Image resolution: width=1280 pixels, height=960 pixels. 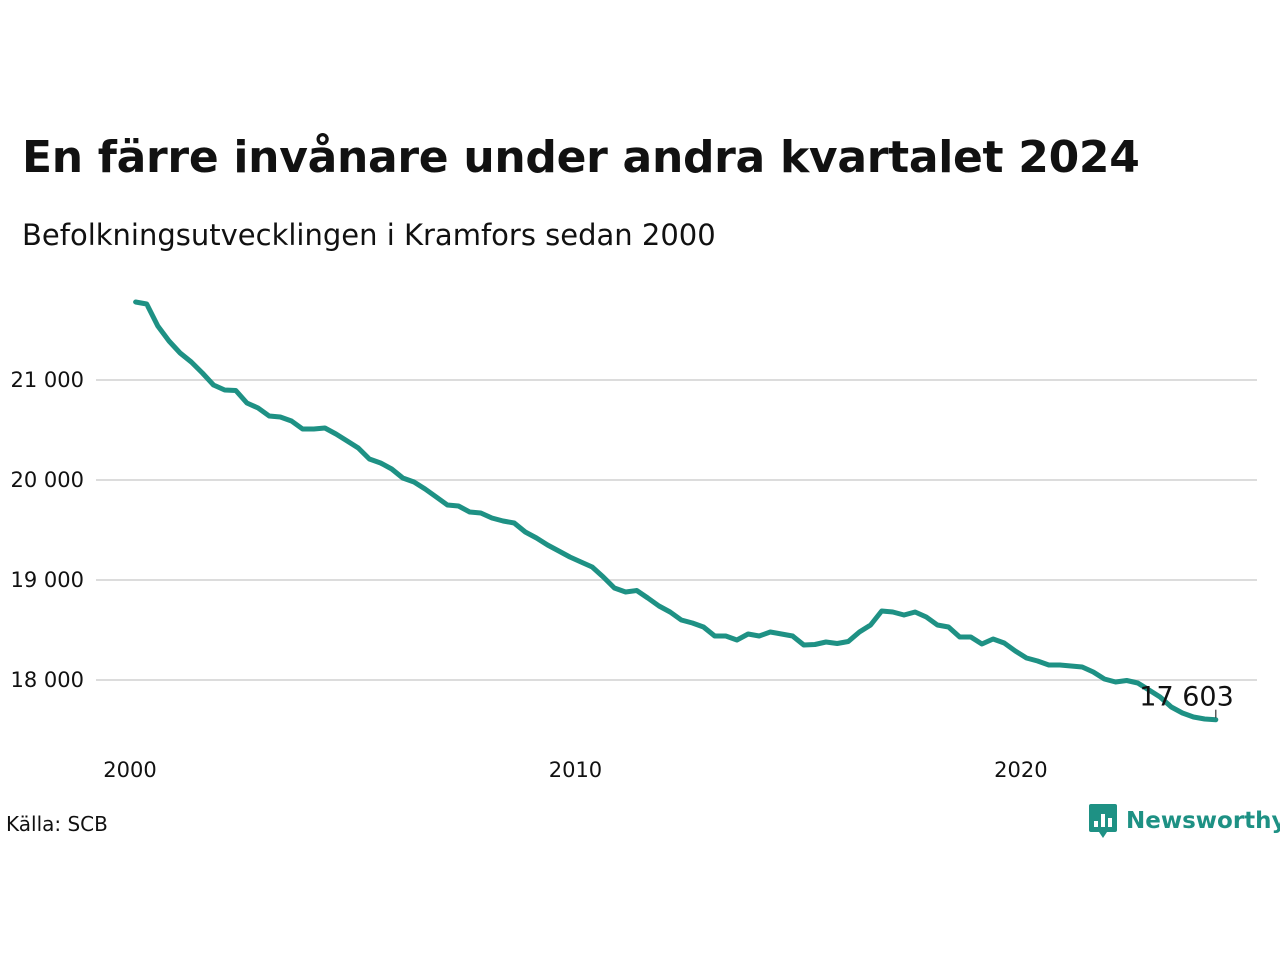 What do you see at coordinates (47, 680) in the screenshot?
I see `y-tick-label: 18 000` at bounding box center [47, 680].